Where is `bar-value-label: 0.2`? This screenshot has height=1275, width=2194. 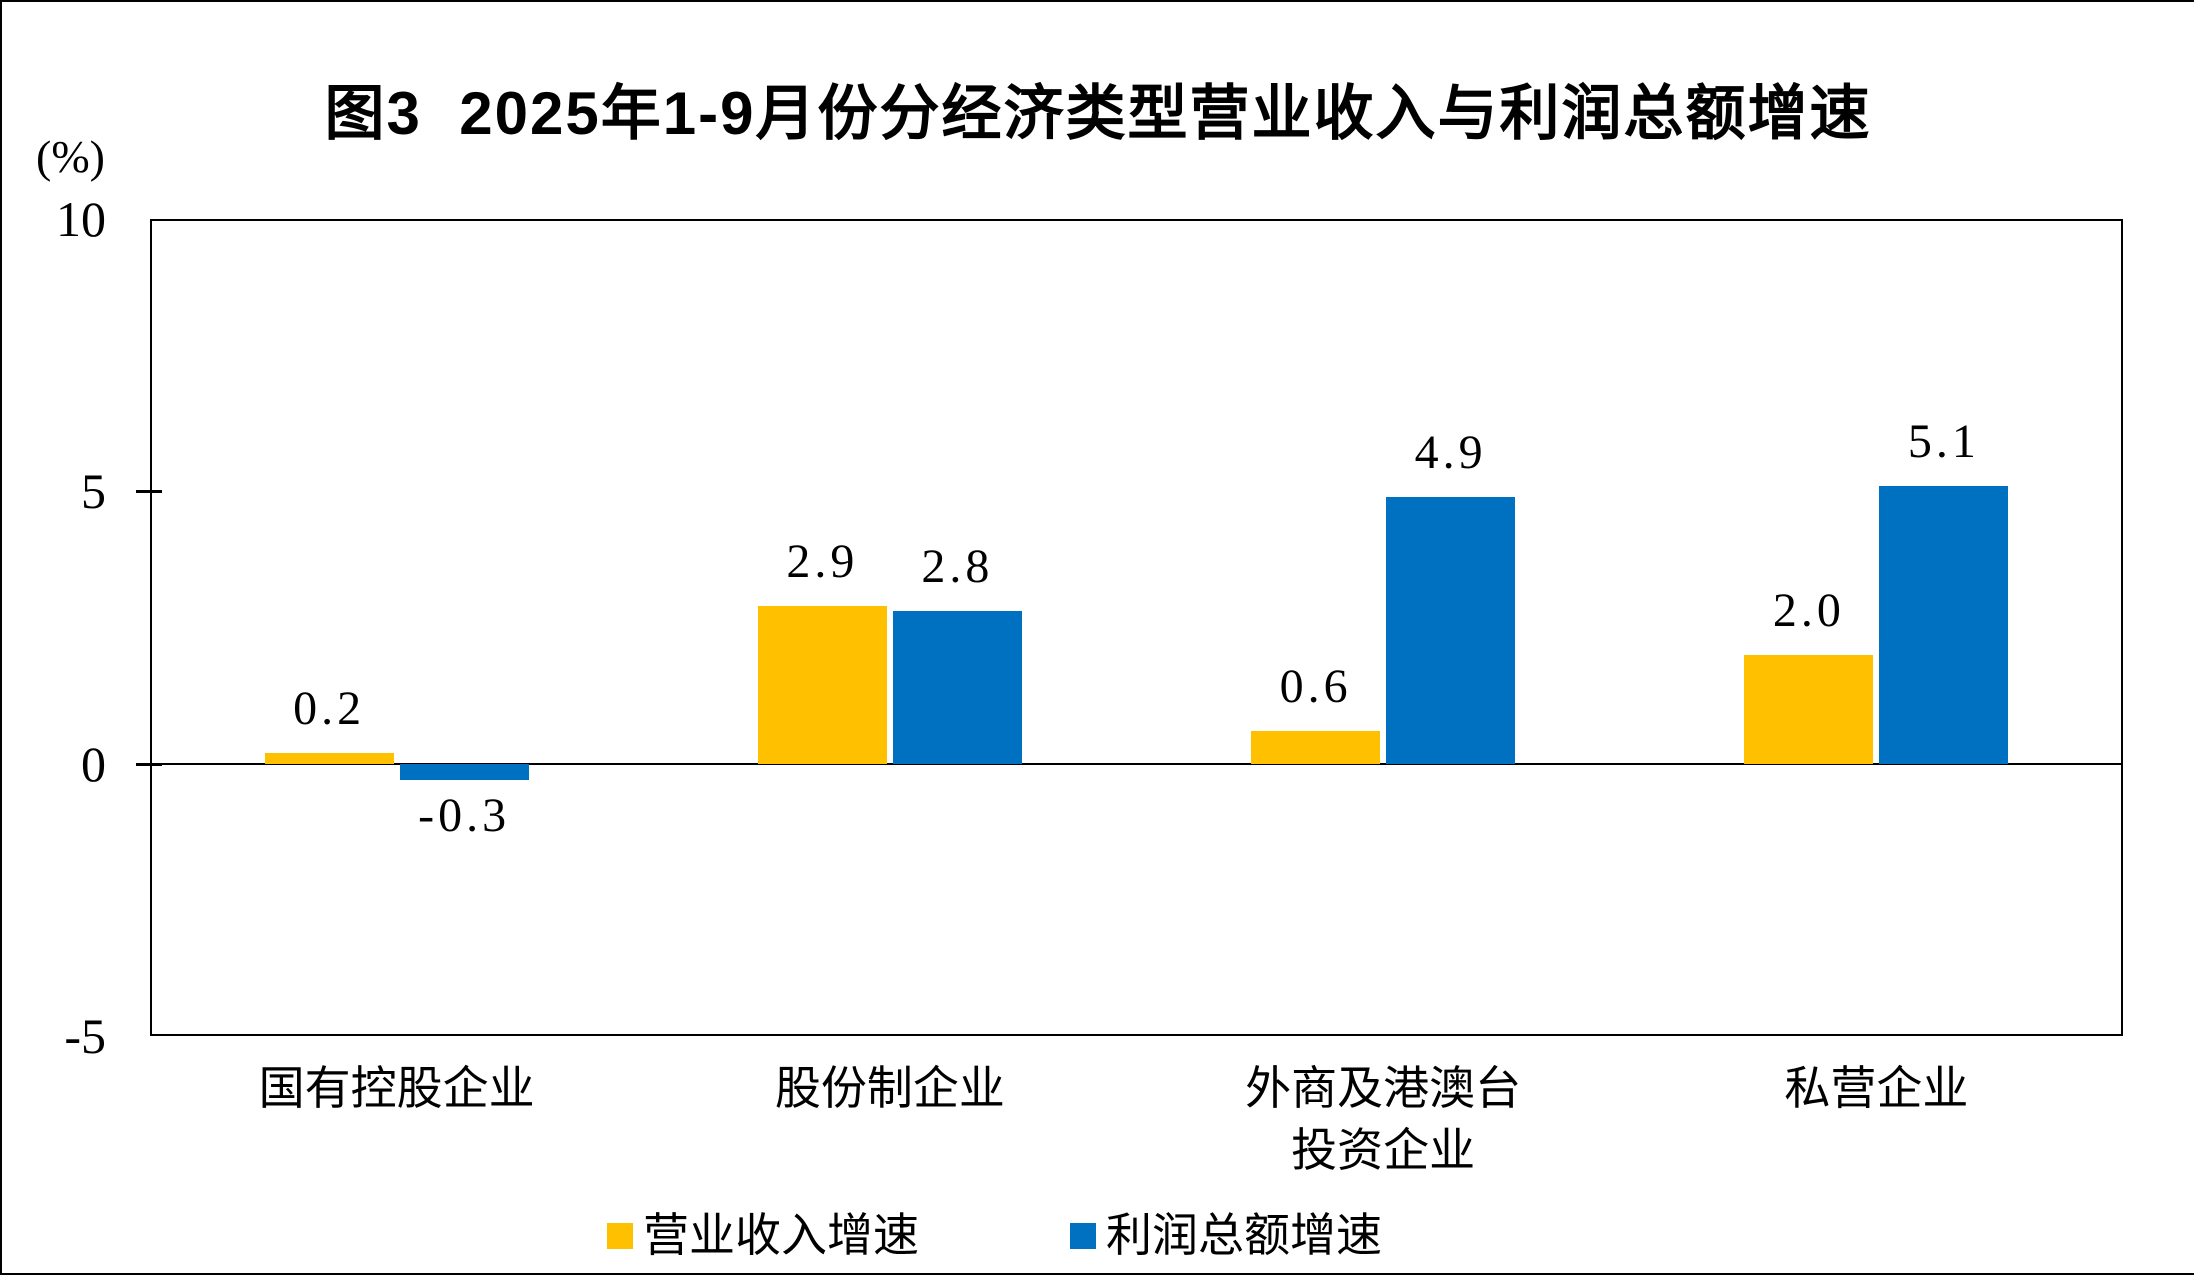 bar-value-label: 0.2 is located at coordinates (329, 708).